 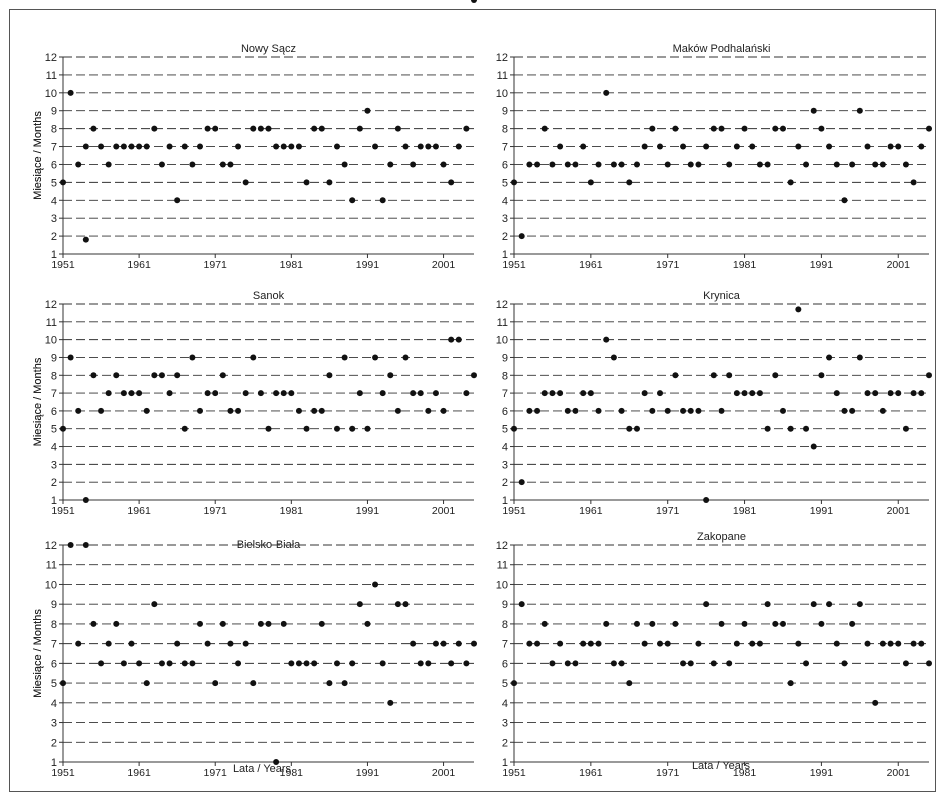 What do you see at coordinates (54, 130) in the screenshot?
I see `y-tick-label: 8` at bounding box center [54, 130].